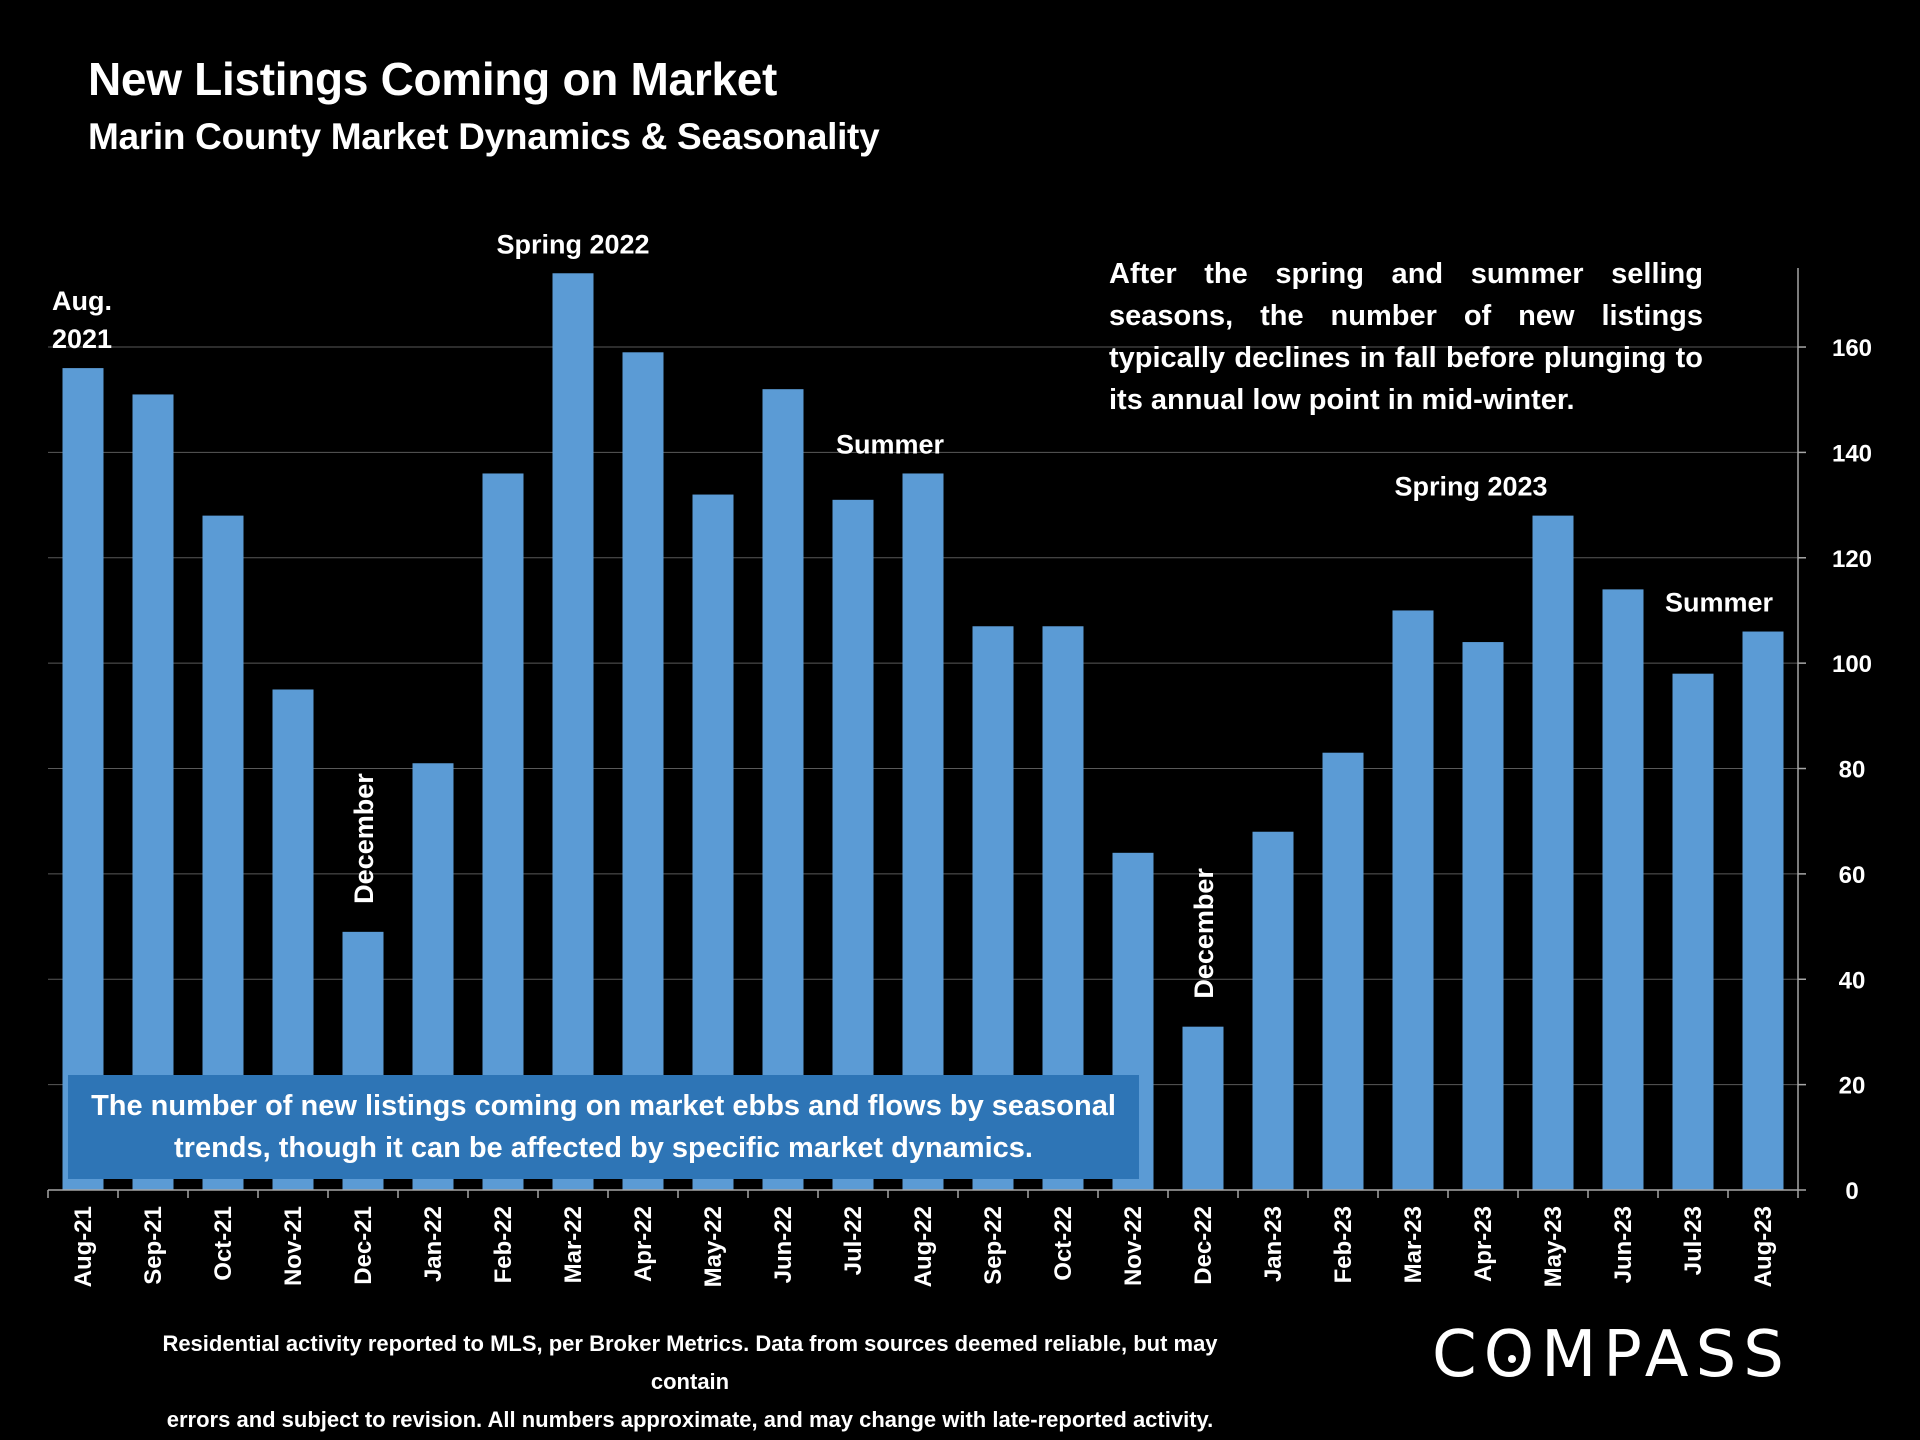  Describe the element at coordinates (433, 79) in the screenshot. I see `chart-title: New Listings Coming on Market` at that location.